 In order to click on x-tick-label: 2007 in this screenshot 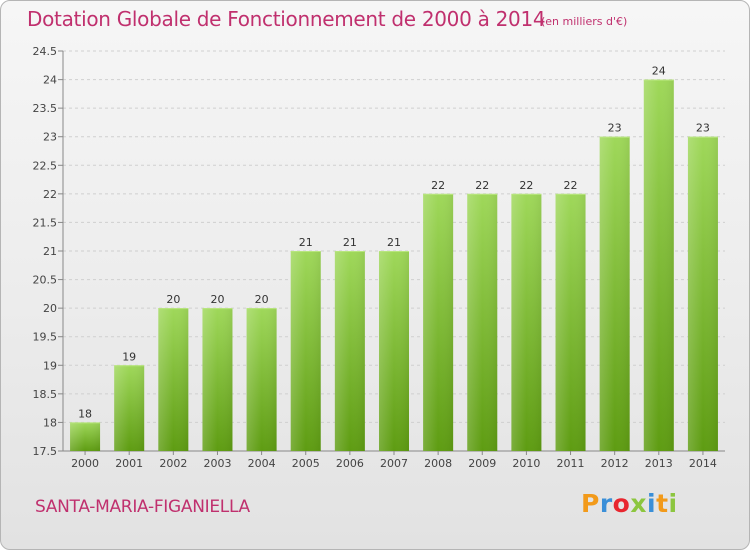, I will do `click(394, 463)`.